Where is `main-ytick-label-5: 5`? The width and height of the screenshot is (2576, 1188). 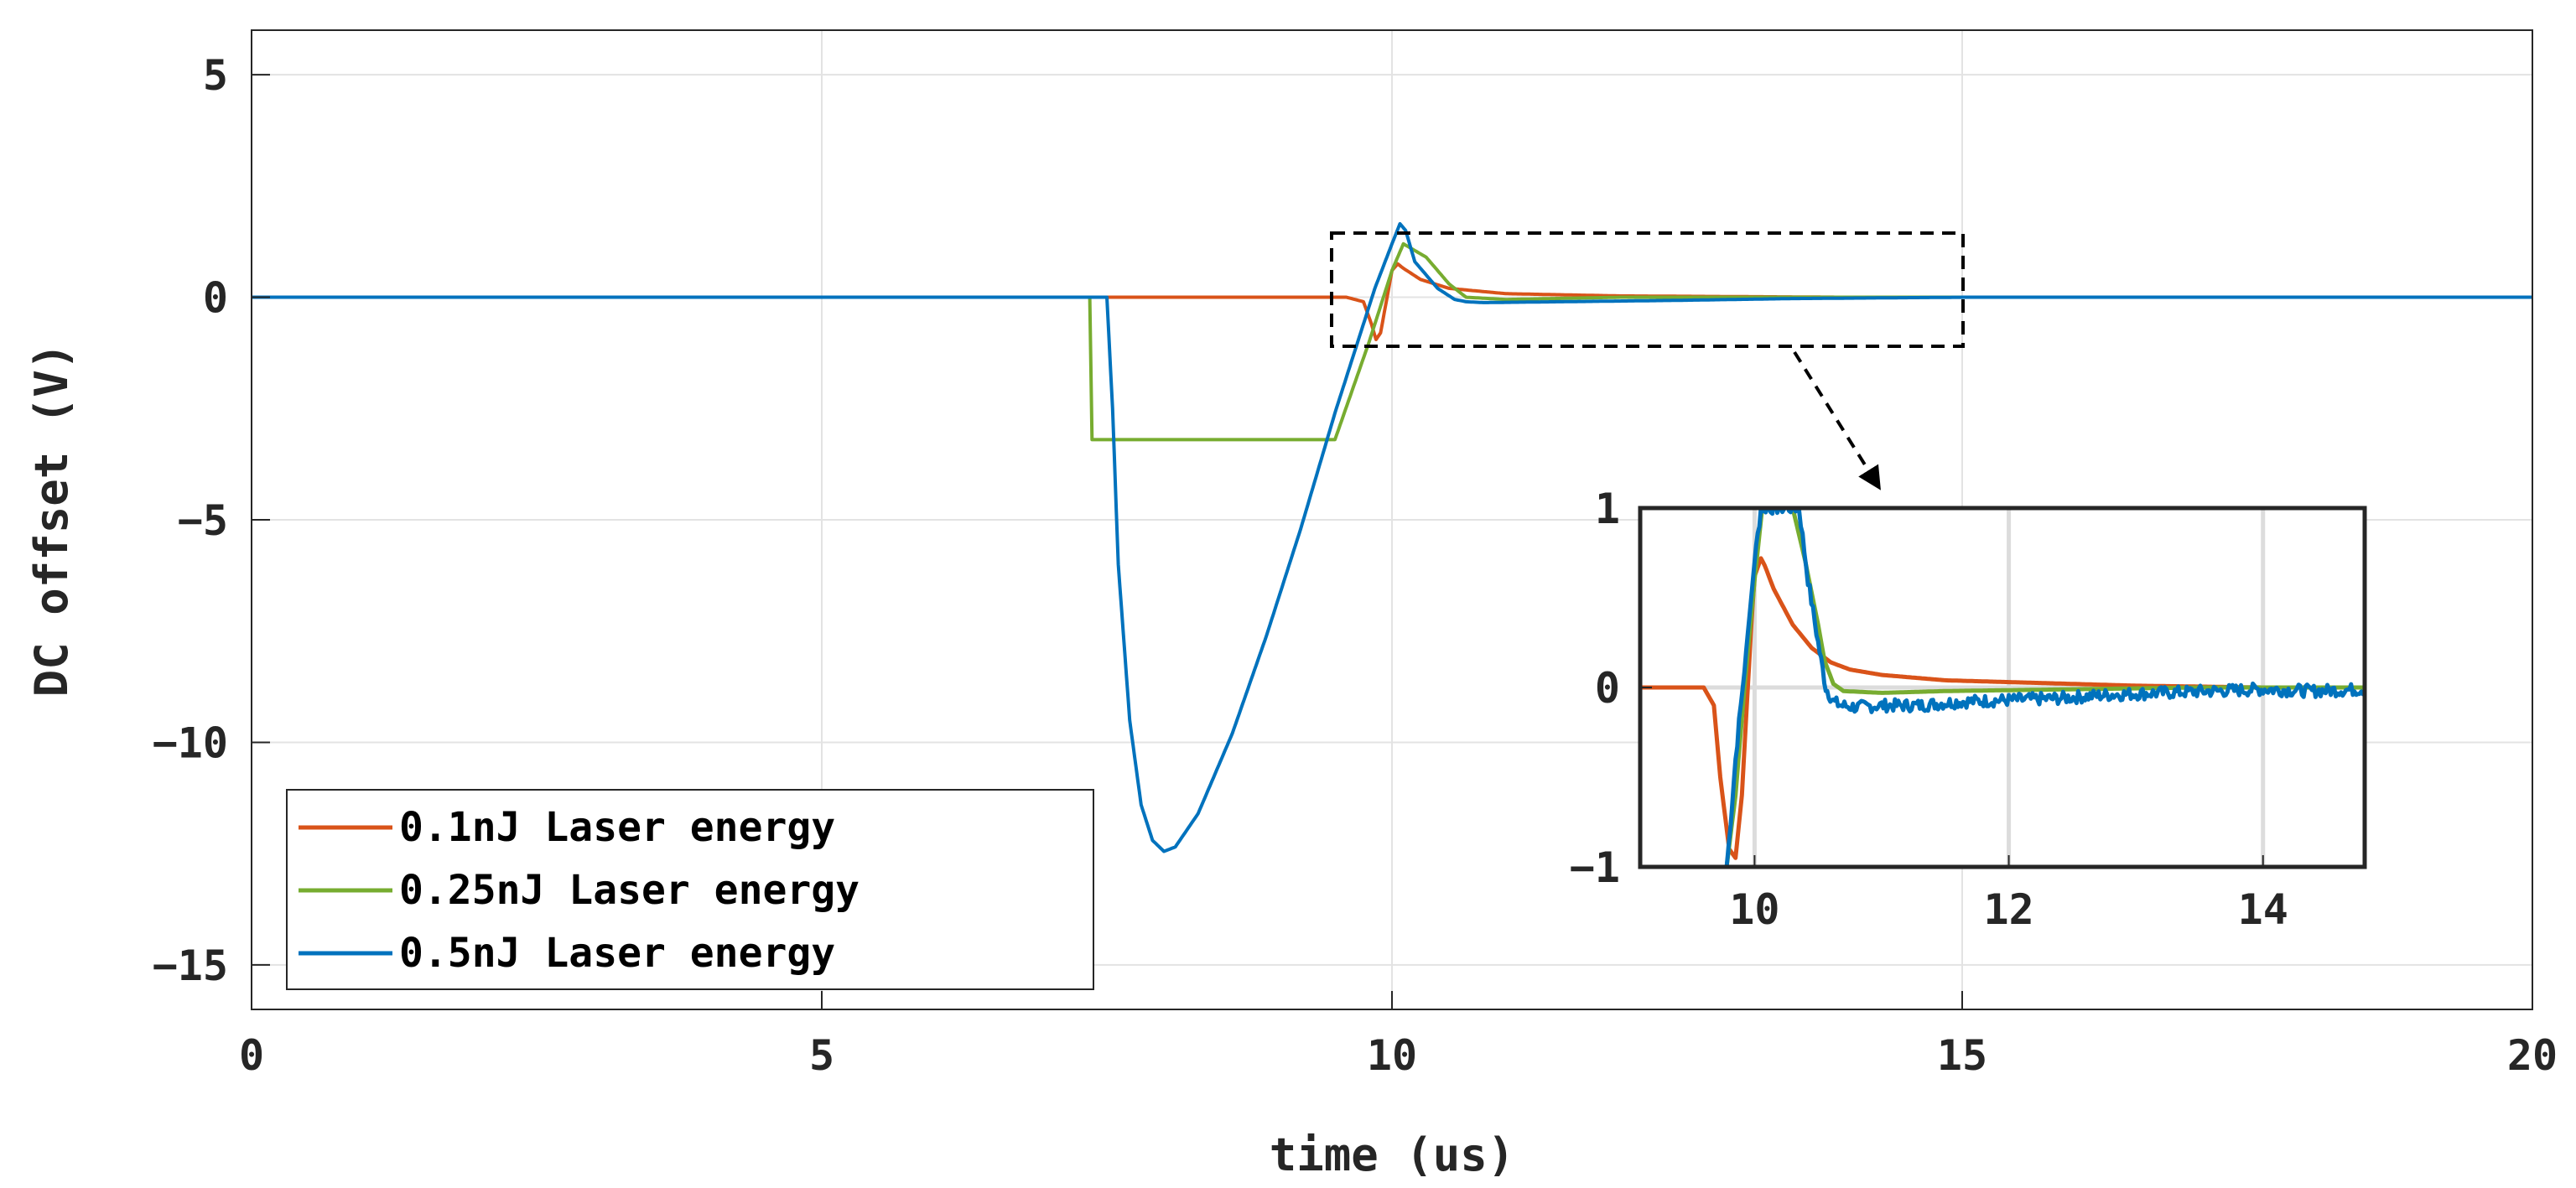 main-ytick-label-5: 5 is located at coordinates (215, 75).